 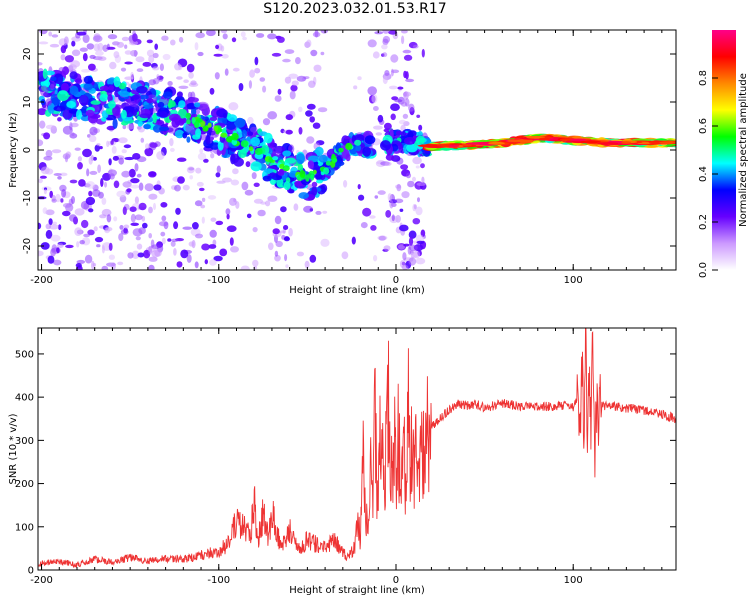 What do you see at coordinates (24, 398) in the screenshot?
I see `snr-ytick-label: 400` at bounding box center [24, 398].